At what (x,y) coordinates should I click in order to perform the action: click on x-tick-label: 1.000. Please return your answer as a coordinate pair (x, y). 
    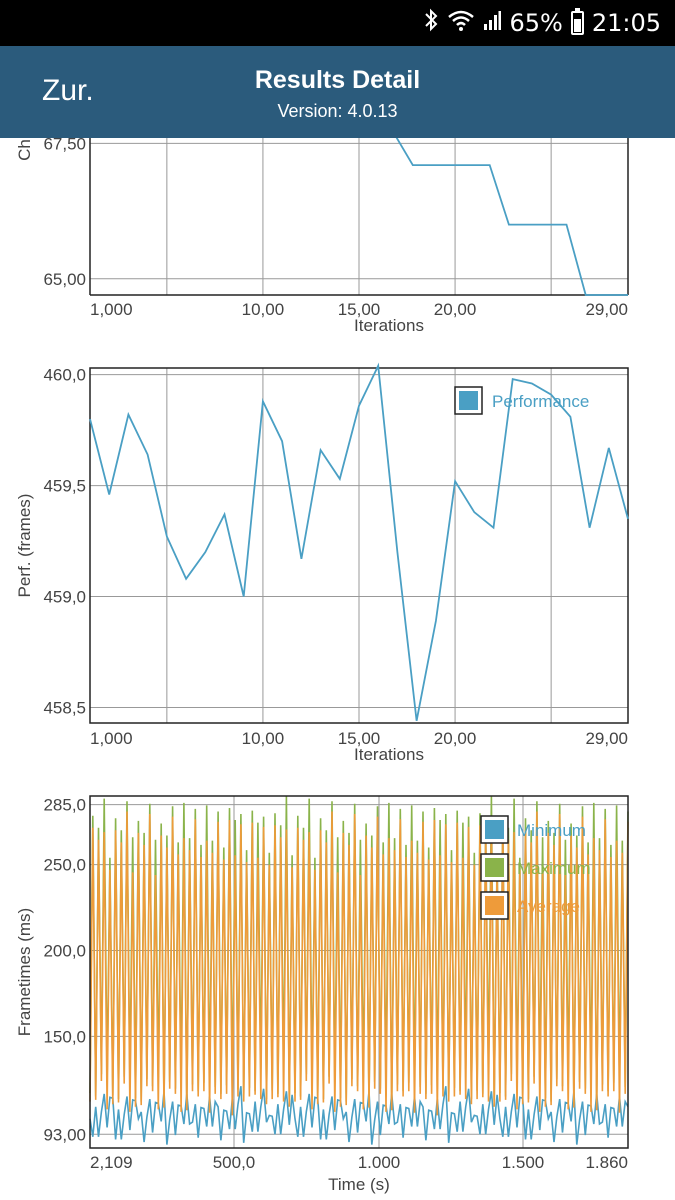
    Looking at the image, I should click on (379, 1162).